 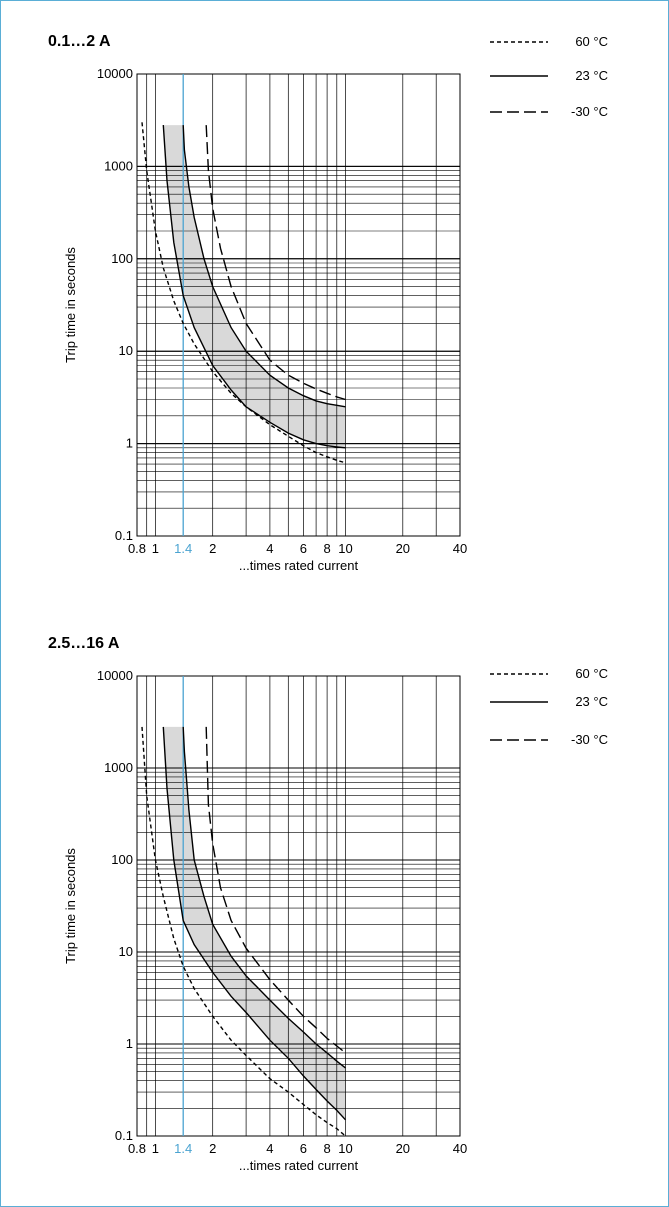 I want to click on tripping-band, so click(x=254, y=923).